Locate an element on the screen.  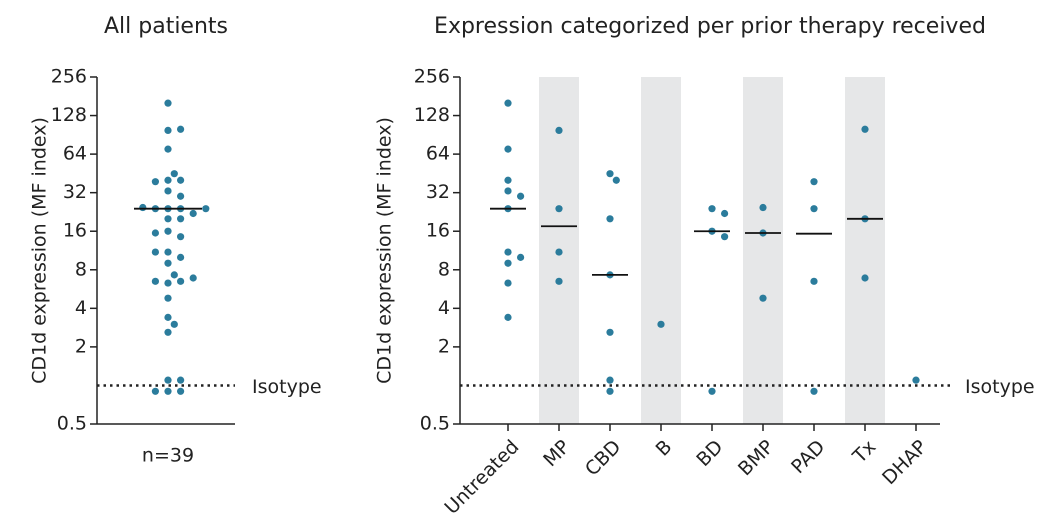
x-tick-label: B is located at coordinates (664, 448).